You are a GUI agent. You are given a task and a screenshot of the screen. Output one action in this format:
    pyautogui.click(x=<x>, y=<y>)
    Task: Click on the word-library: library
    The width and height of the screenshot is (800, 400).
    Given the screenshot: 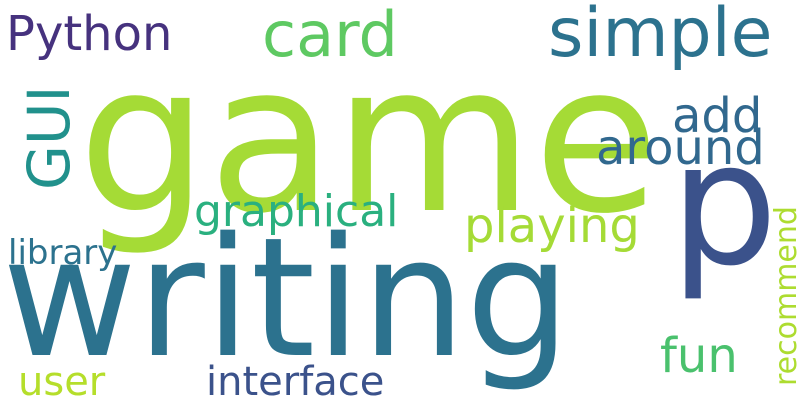 What is the action you would take?
    pyautogui.click(x=63, y=253)
    